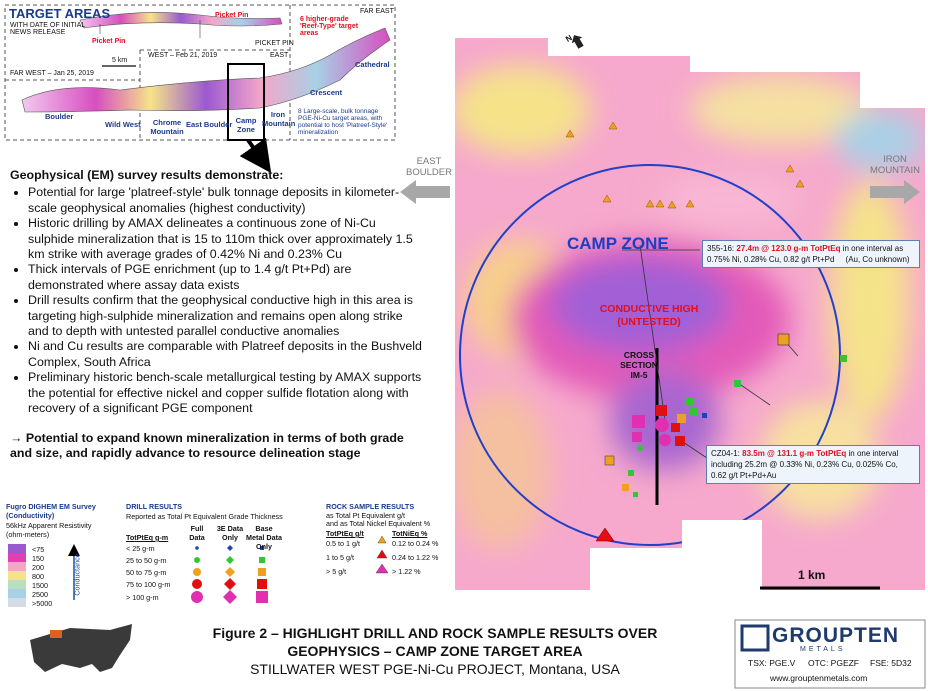 The image size is (928, 691). I want to click on logo-sub: METALS, so click(823, 649).